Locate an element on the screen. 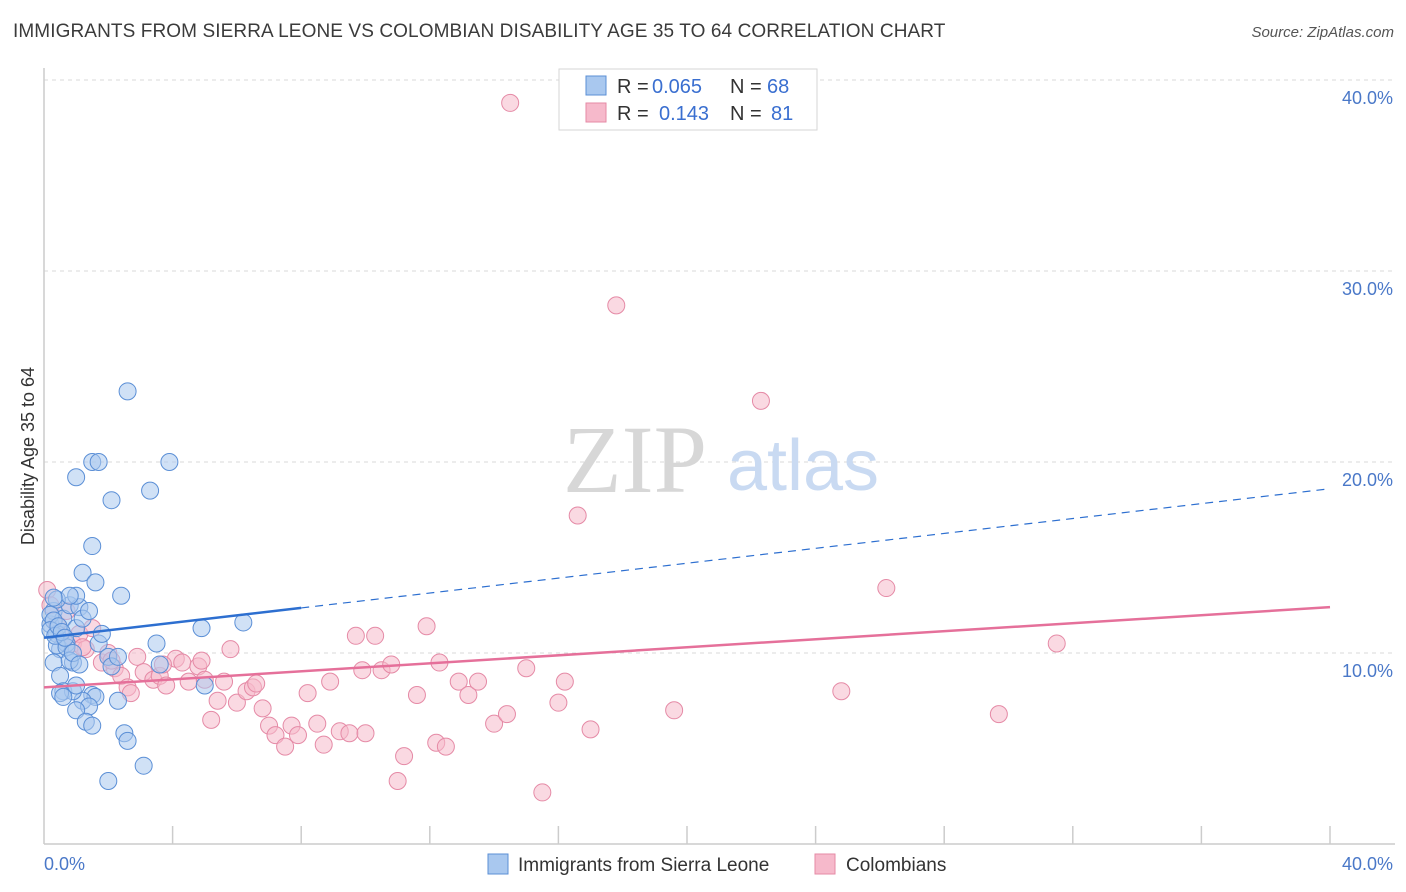  watermark-zip: ZIP is located at coordinates (635, 459).